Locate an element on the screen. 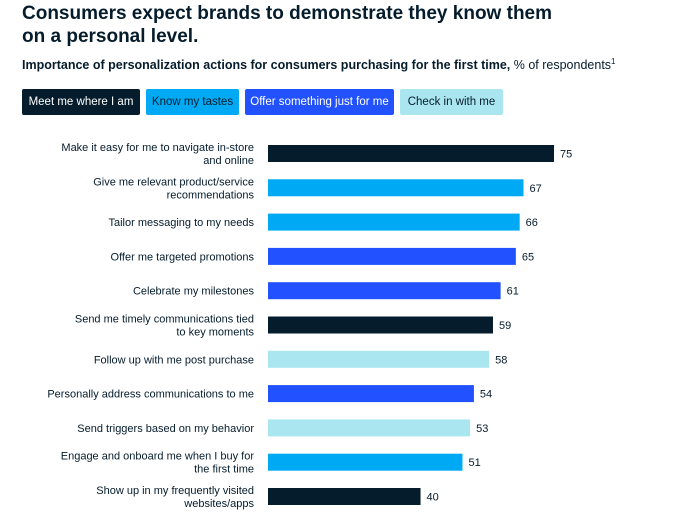 This screenshot has width=676, height=520. category-label-1-line-1: recommendations is located at coordinates (211, 195).